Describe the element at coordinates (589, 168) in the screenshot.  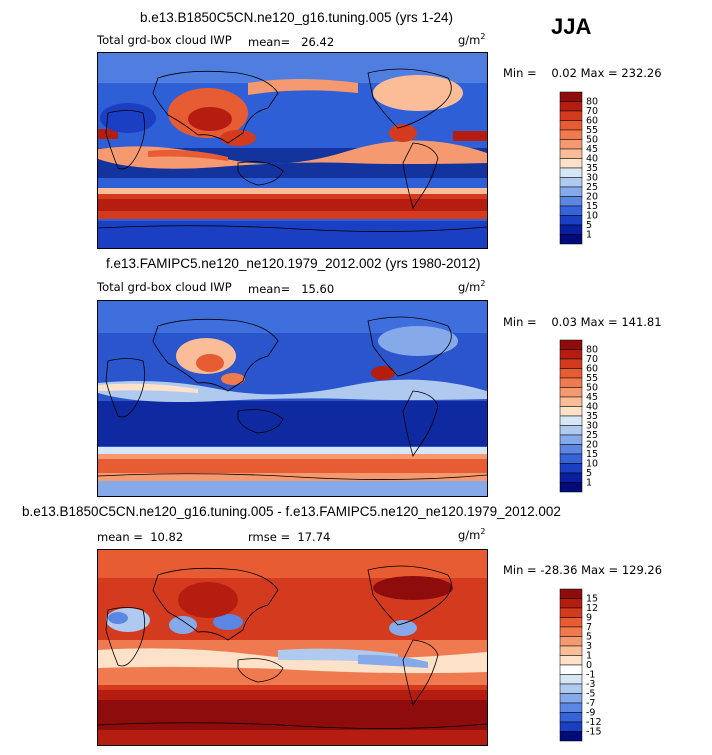
I see `panel1-colorbar: 80 70 60 55 50 45 40 35 30 25 20 15 10 5 1` at that location.